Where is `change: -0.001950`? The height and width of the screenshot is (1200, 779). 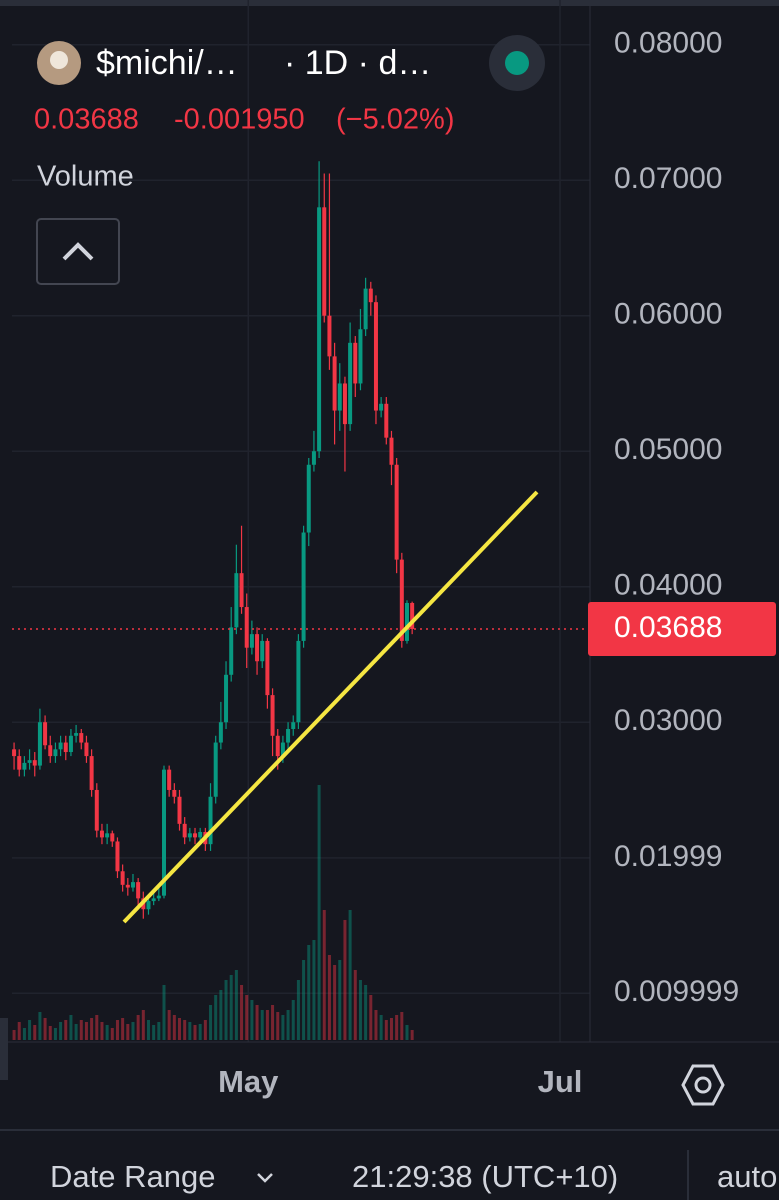
change: -0.001950 is located at coordinates (239, 120).